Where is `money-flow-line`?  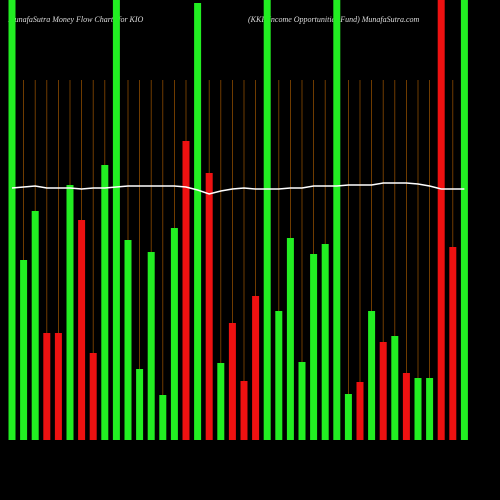
money-flow-line is located at coordinates (238, 188).